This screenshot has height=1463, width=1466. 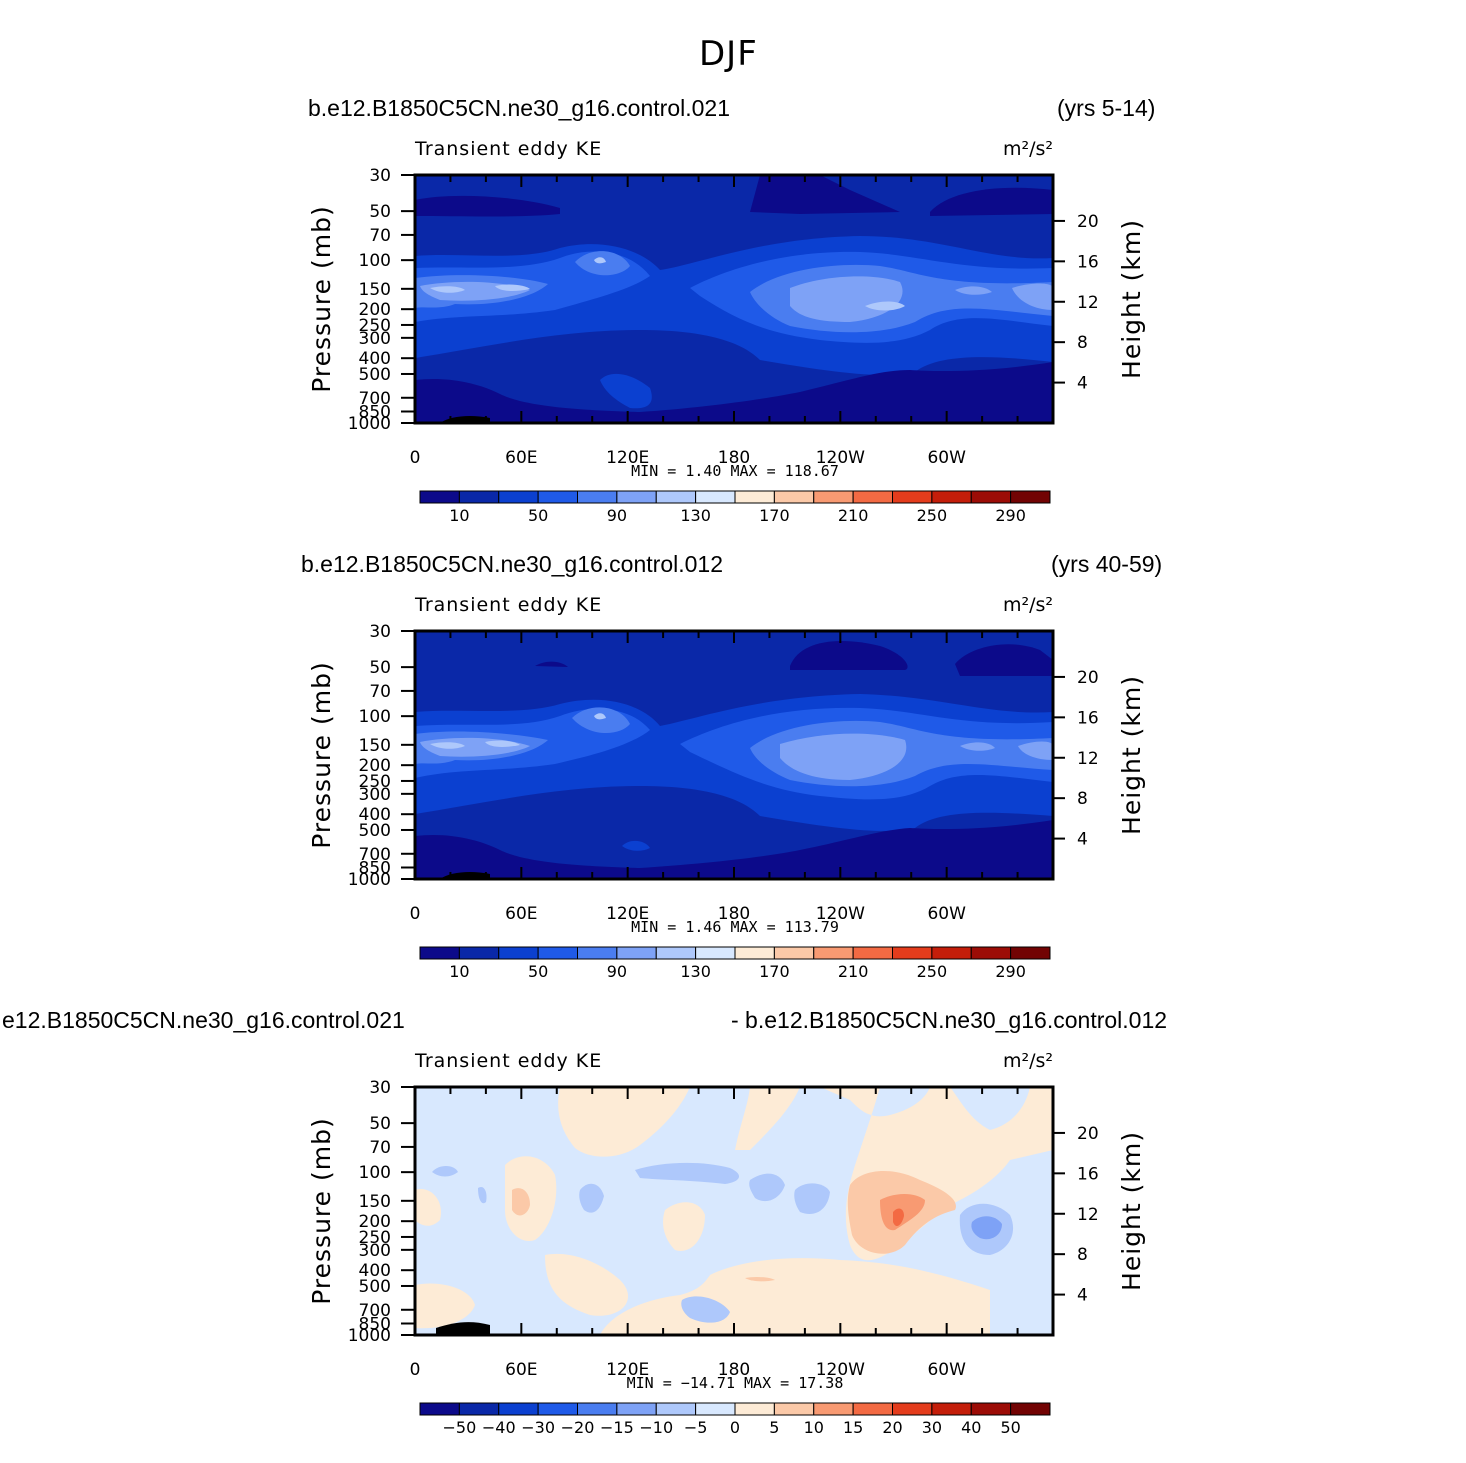 I want to click on y-tick-label: 200, so click(x=375, y=766).